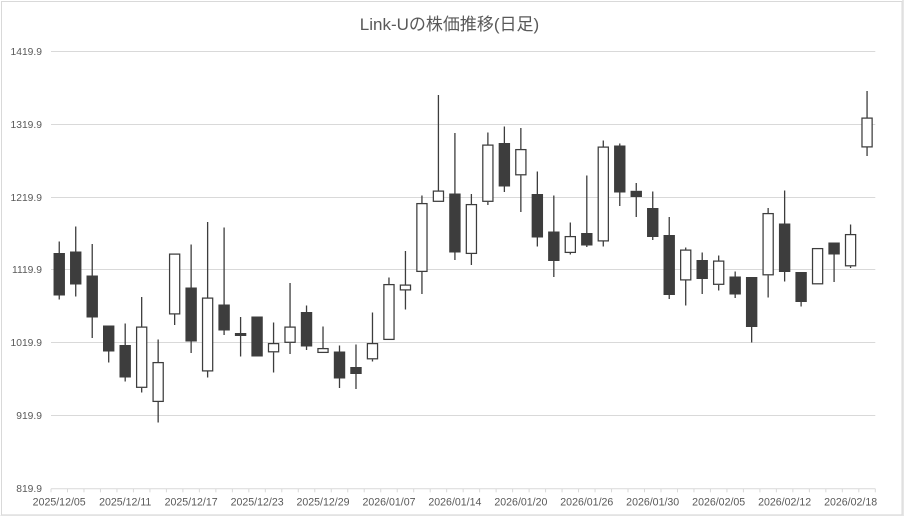 This screenshot has width=904, height=516. What do you see at coordinates (652, 503) in the screenshot?
I see `svg-text: 2026/01/30` at bounding box center [652, 503].